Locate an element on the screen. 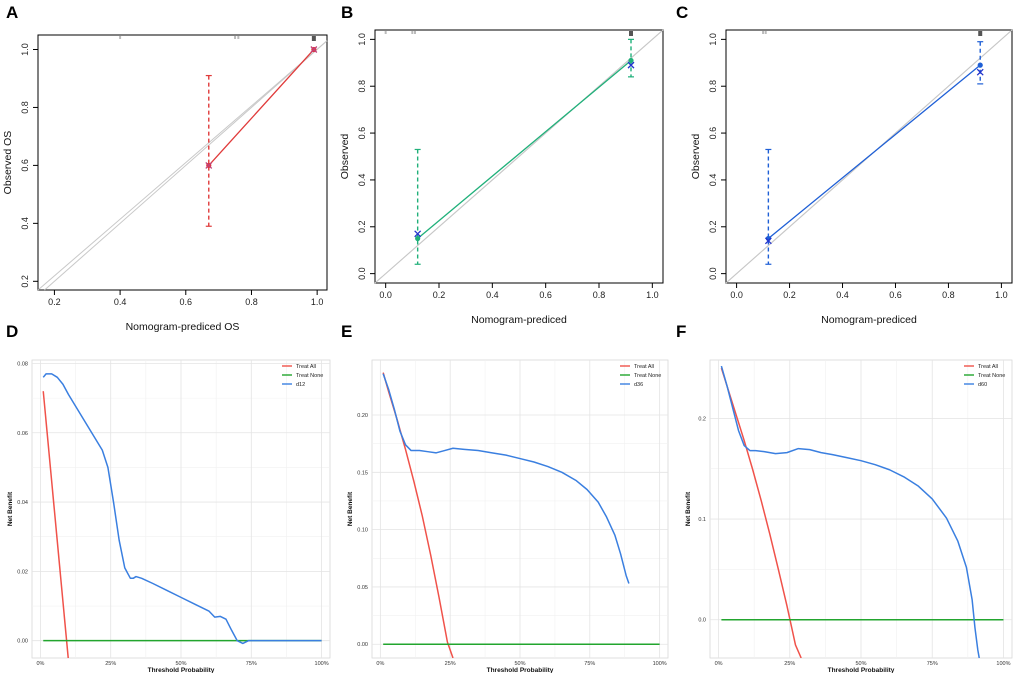 The height and width of the screenshot is (673, 1021). y-tick-label-c: 0.4 is located at coordinates (713, 180).